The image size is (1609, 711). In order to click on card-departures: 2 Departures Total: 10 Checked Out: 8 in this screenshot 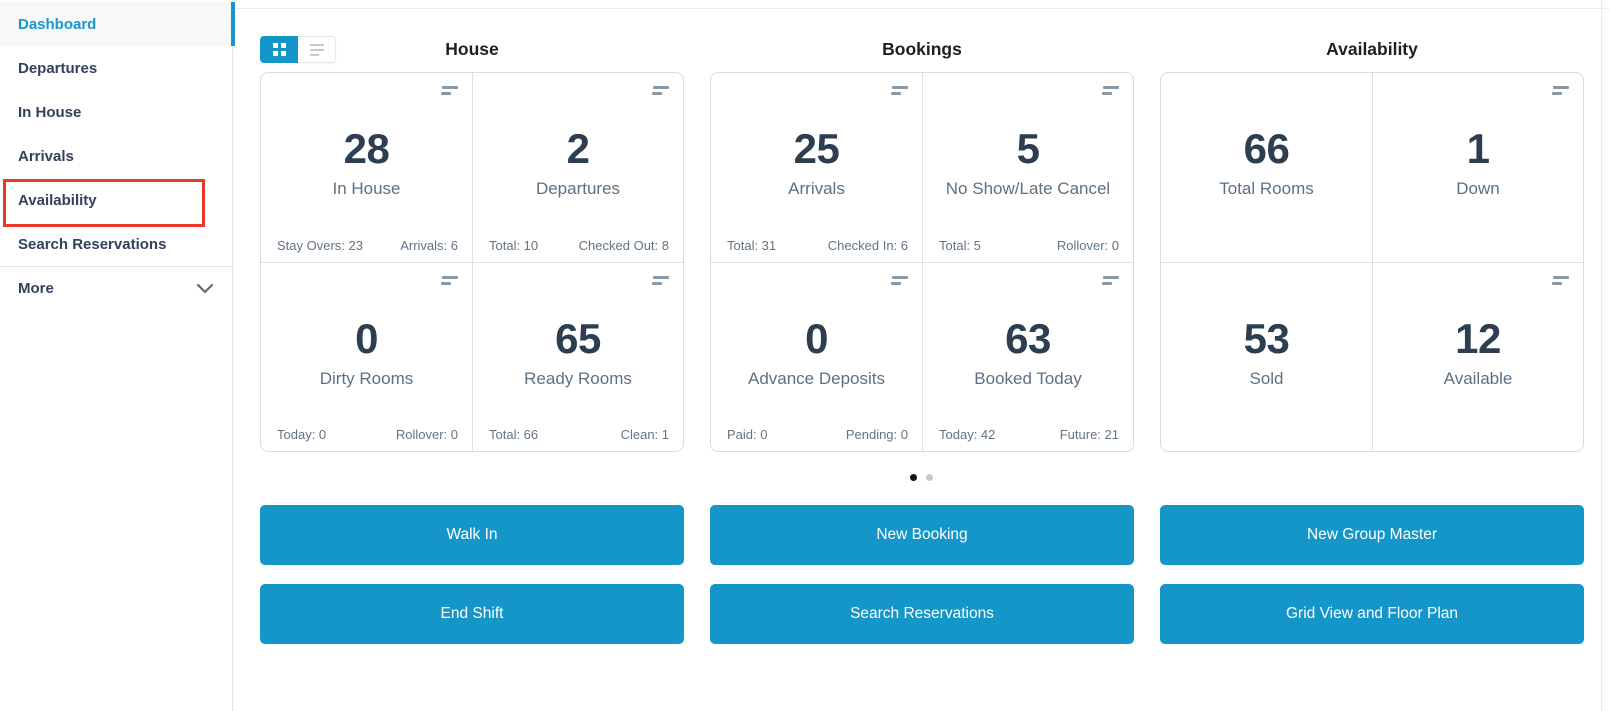, I will do `click(577, 167)`.